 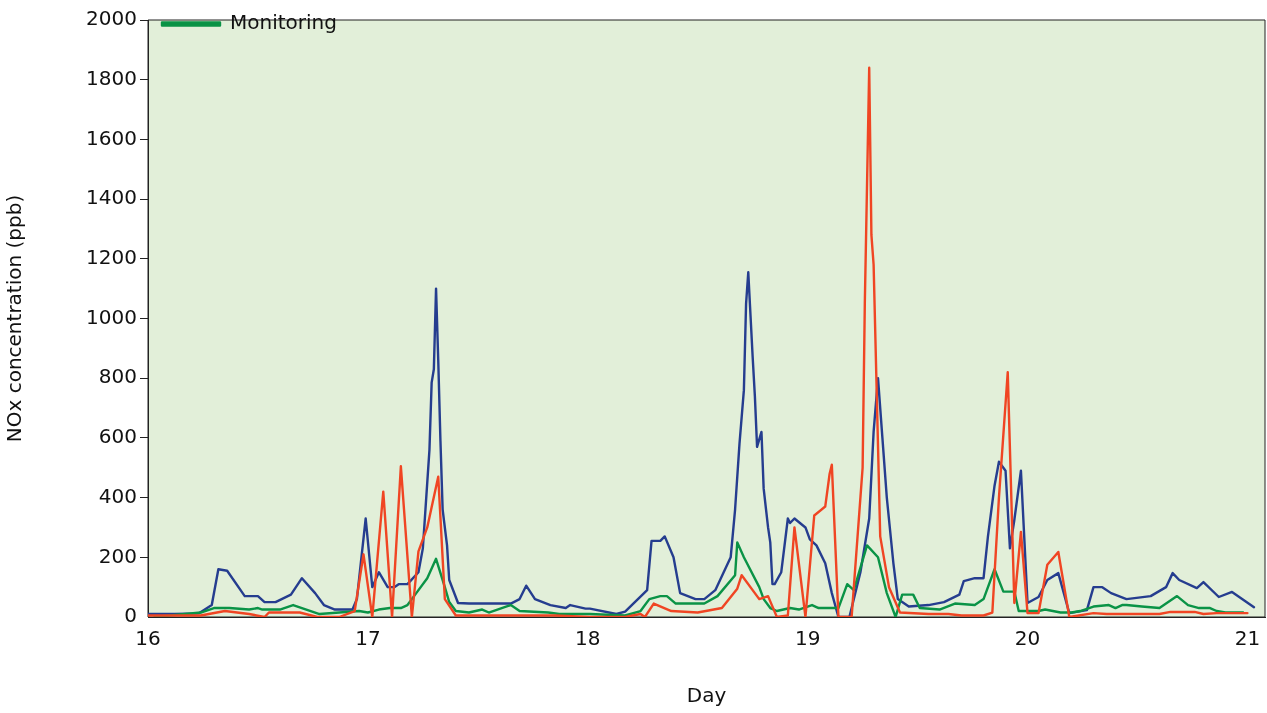 I want to click on y-tick-label: 1200, so click(x=111, y=257).